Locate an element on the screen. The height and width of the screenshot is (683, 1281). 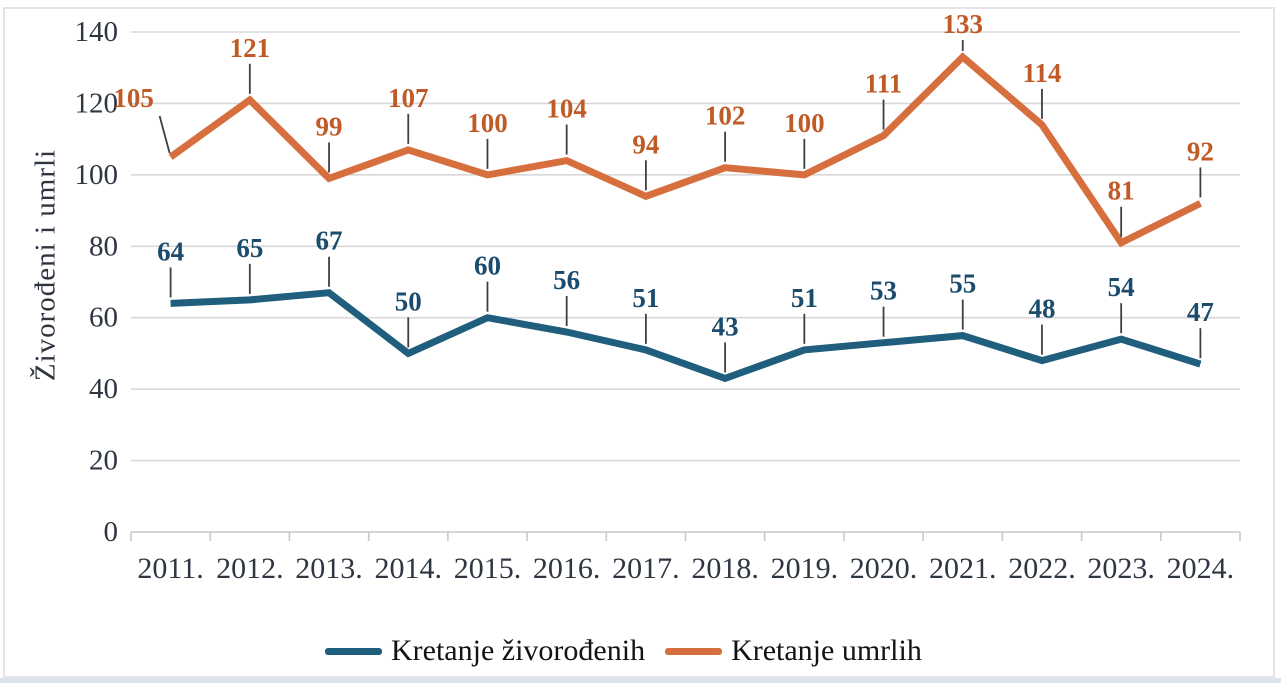
y-tick-label: 120 is located at coordinates (97, 103).